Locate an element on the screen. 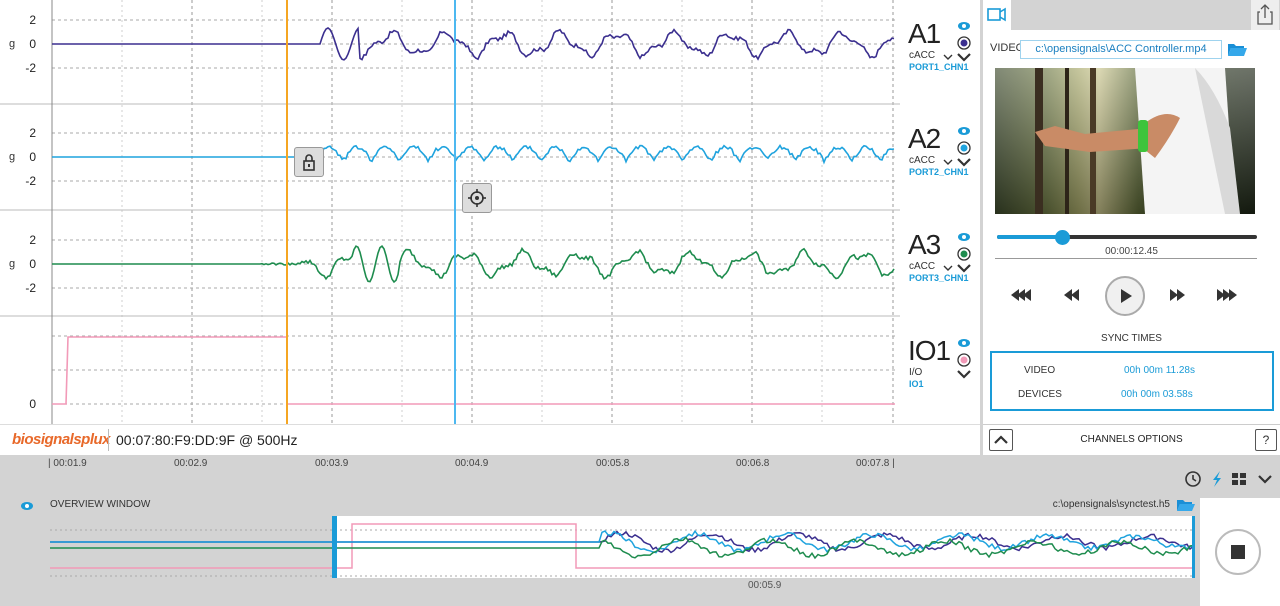 Image resolution: width=1280 pixels, height=606 pixels. video-thumbnail is located at coordinates (1125, 141).